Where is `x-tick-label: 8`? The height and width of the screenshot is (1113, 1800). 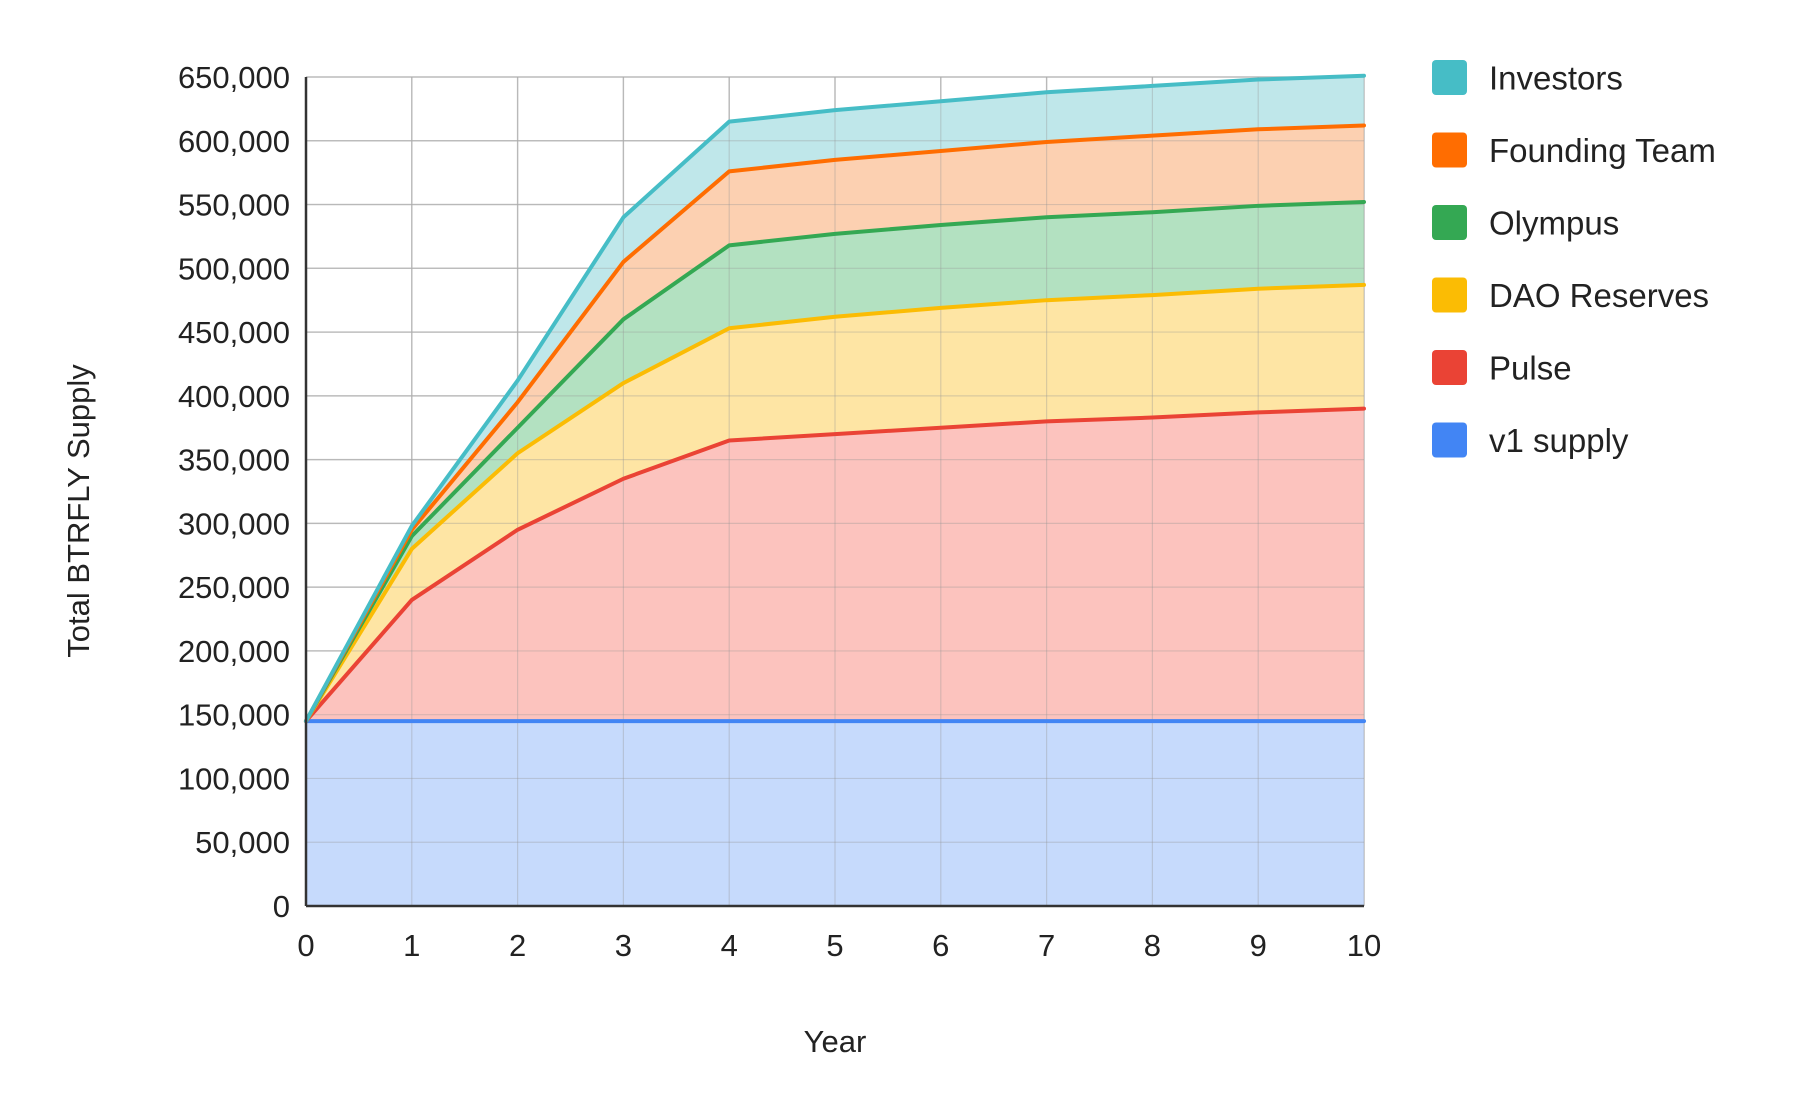 x-tick-label: 8 is located at coordinates (1152, 945).